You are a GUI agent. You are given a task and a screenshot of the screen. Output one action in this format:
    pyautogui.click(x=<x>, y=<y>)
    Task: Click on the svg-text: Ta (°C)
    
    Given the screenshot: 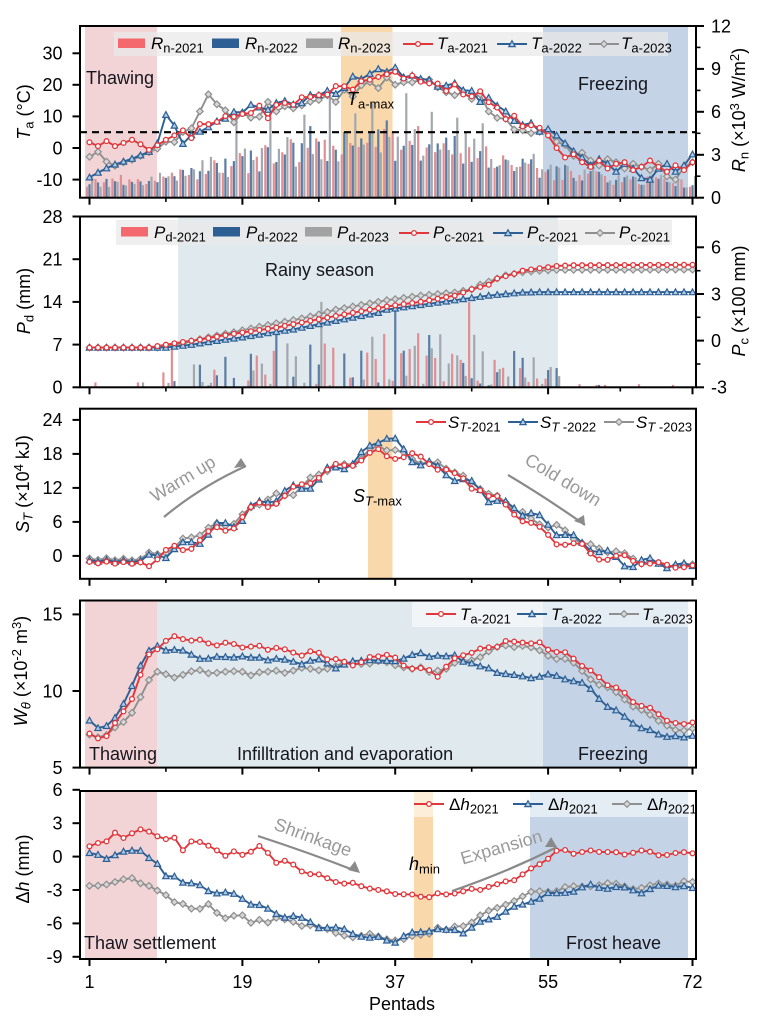 What is the action you would take?
    pyautogui.click(x=25, y=111)
    